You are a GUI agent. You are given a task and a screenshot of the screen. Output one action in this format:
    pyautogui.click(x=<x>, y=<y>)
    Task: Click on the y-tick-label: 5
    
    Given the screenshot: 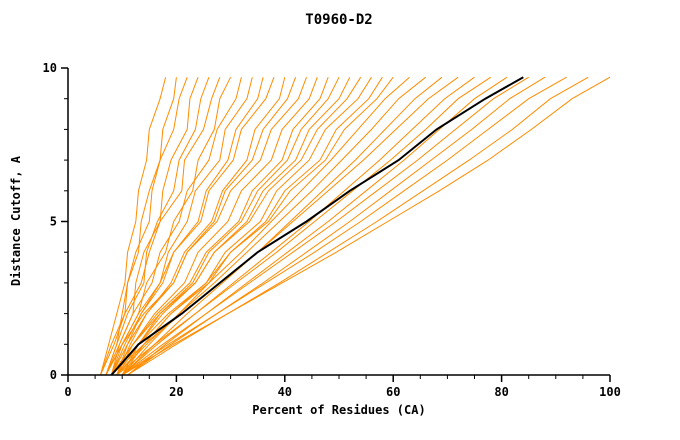 What is the action you would take?
    pyautogui.click(x=53, y=222)
    